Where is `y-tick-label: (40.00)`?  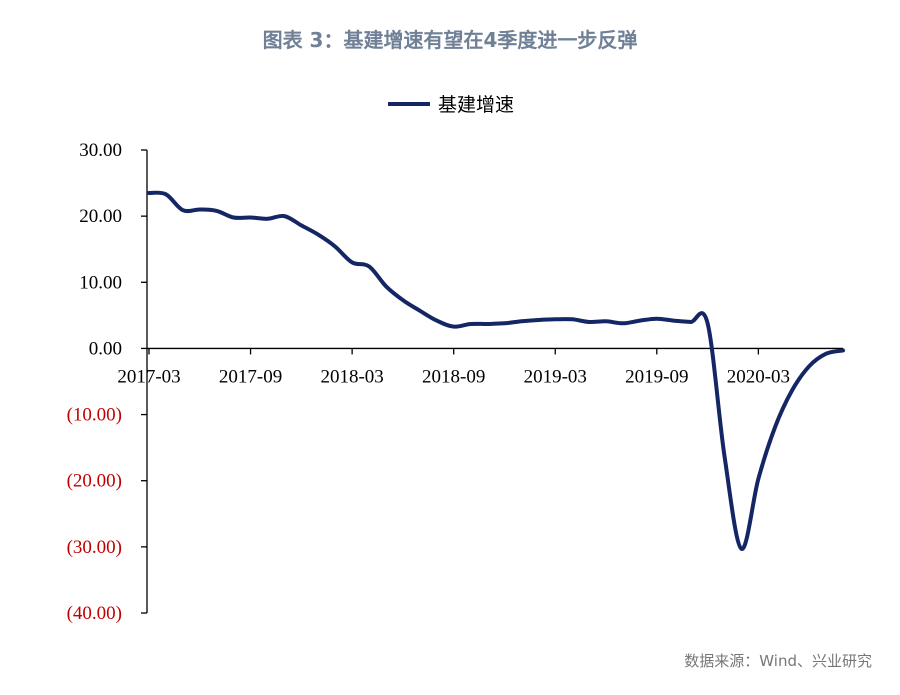
y-tick-label: (40.00) is located at coordinates (94, 613).